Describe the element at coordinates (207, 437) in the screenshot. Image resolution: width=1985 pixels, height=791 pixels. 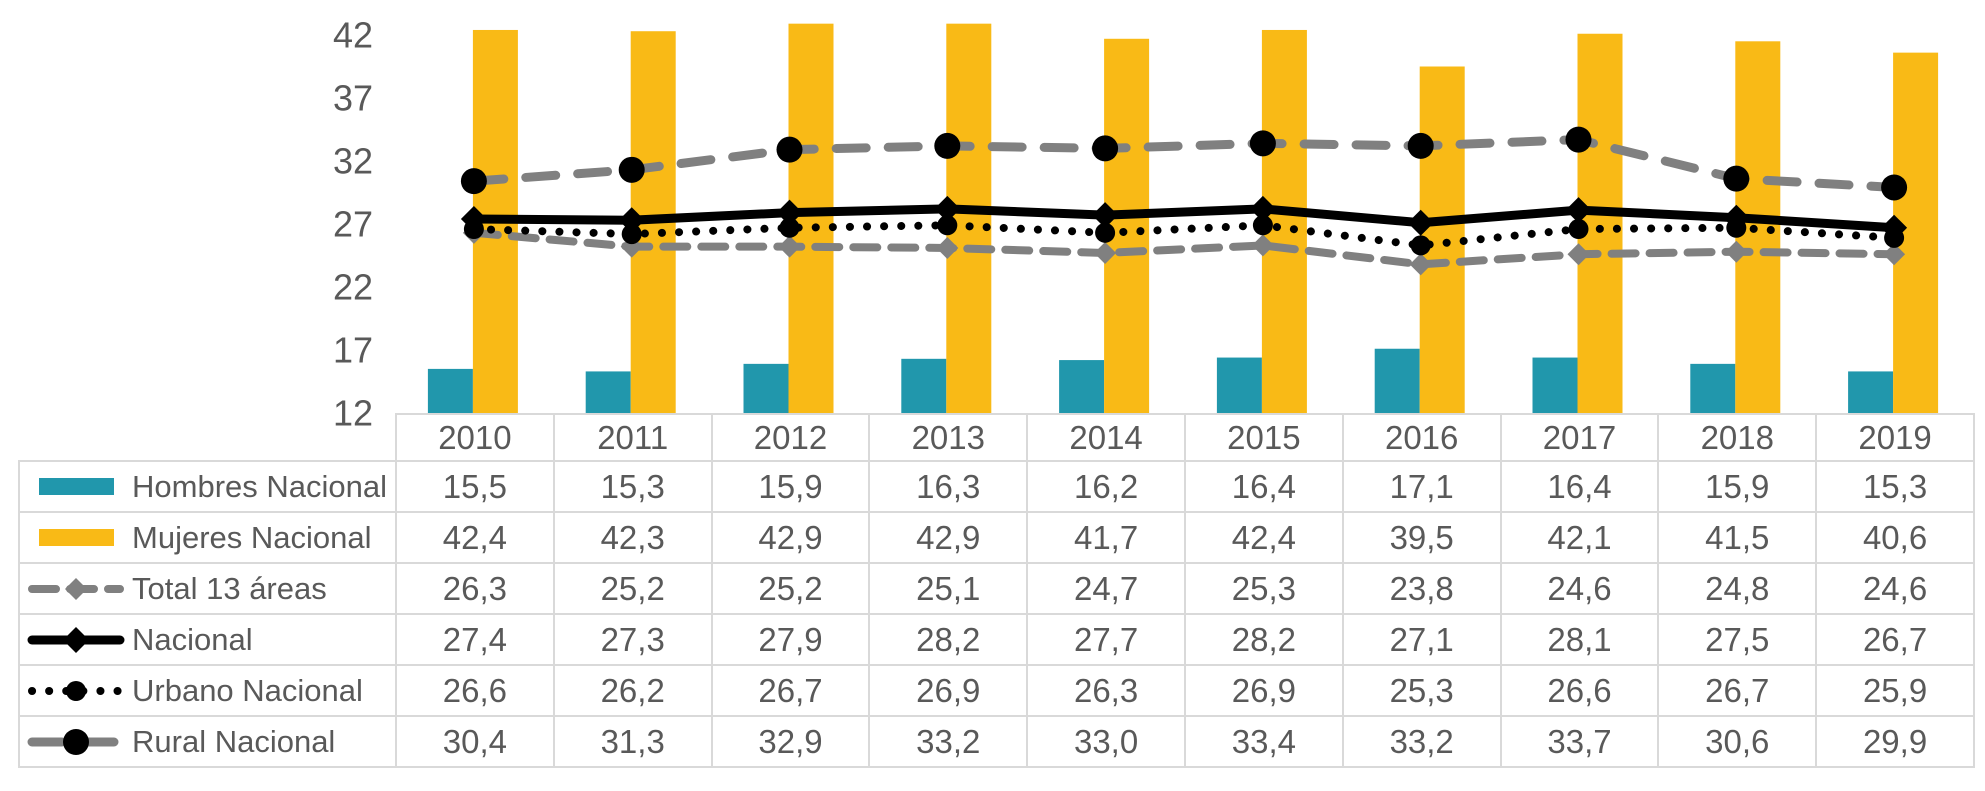
I see `table-corner-empty` at that location.